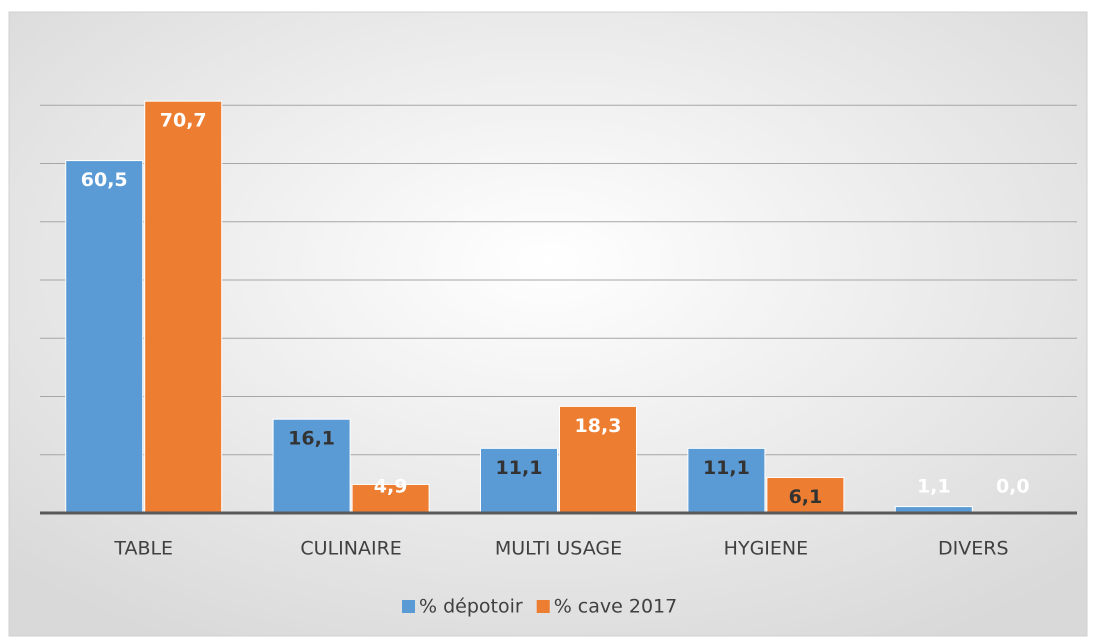  What do you see at coordinates (391, 487) in the screenshot?
I see `data-label: 4,9` at bounding box center [391, 487].